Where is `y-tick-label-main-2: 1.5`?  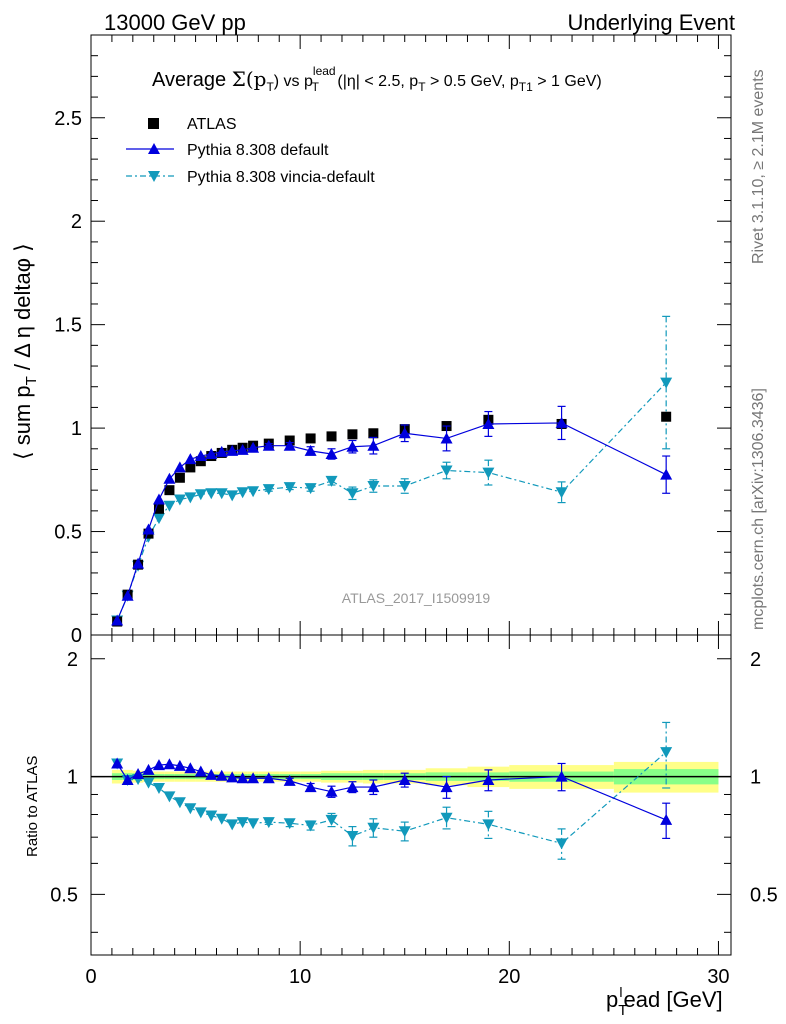 y-tick-label-main-2: 1.5 is located at coordinates (68, 326).